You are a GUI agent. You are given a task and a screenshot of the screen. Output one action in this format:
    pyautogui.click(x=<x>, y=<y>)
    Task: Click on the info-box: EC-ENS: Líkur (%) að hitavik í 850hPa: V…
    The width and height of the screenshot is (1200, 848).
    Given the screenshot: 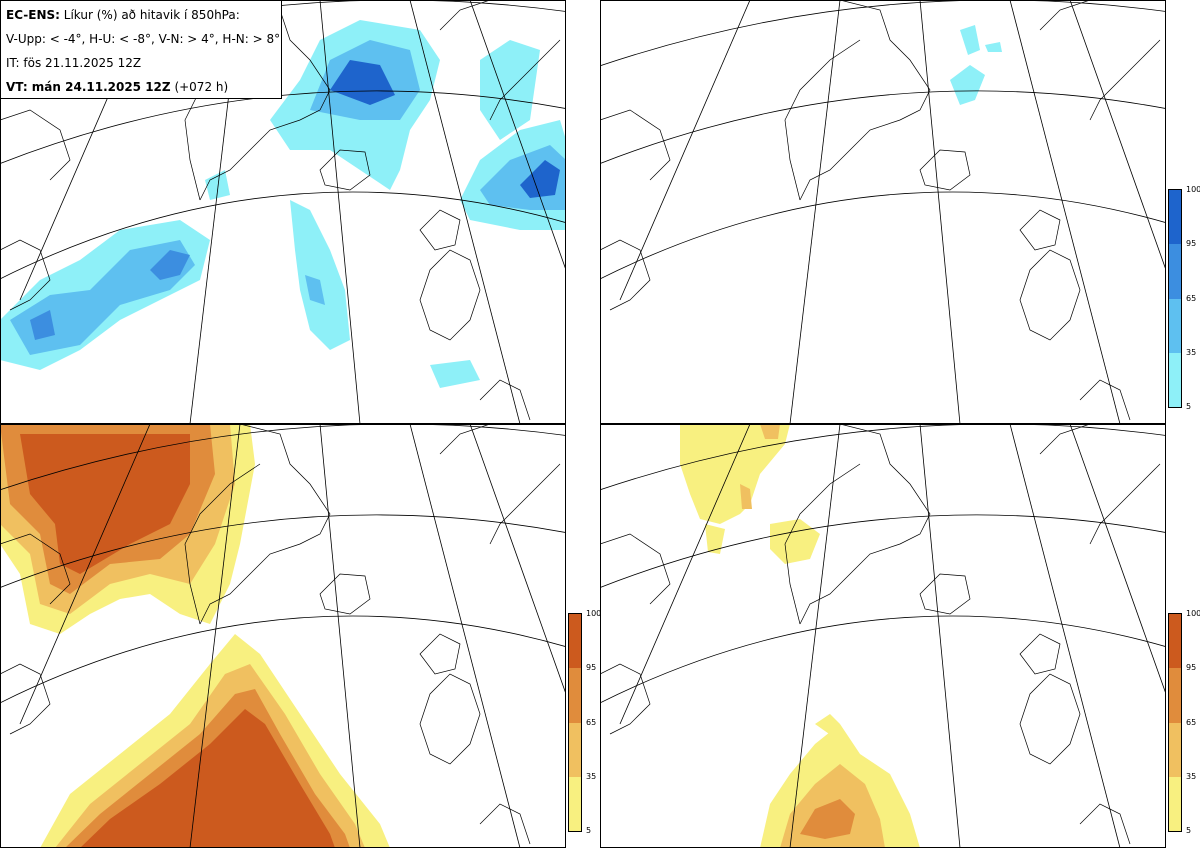 What is the action you would take?
    pyautogui.click(x=141, y=49)
    